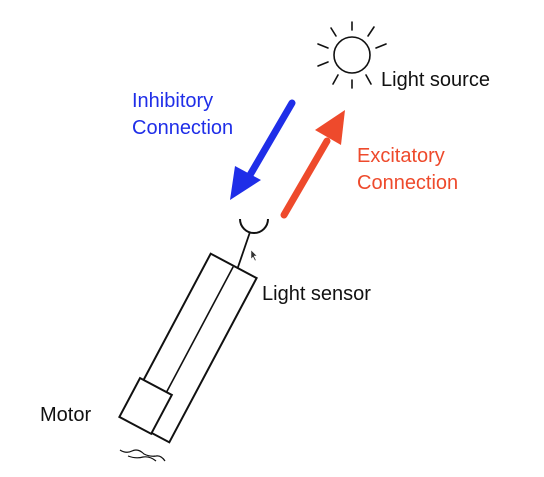 The height and width of the screenshot is (477, 544). I want to click on excitatory-arrow-shaft, so click(305, 178).